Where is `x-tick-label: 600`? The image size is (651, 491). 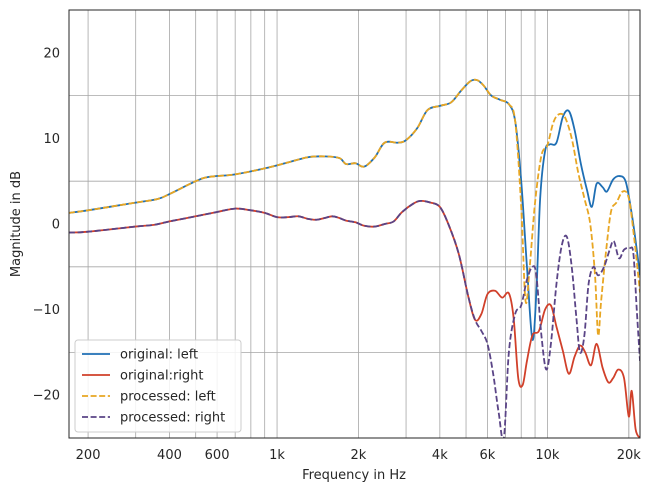 x-tick-label: 600 is located at coordinates (217, 455).